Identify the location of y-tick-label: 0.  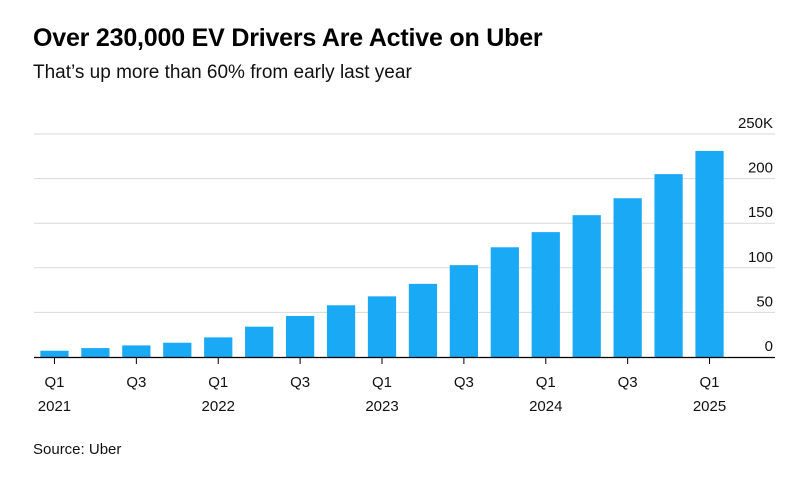
(769, 346).